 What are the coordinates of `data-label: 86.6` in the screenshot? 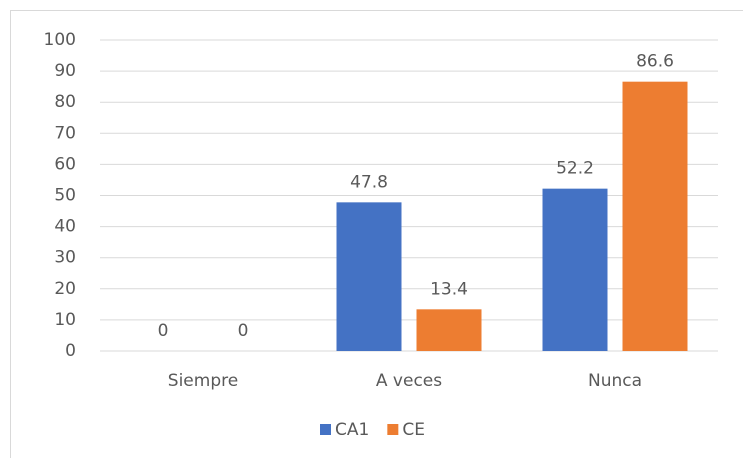 It's located at (655, 62).